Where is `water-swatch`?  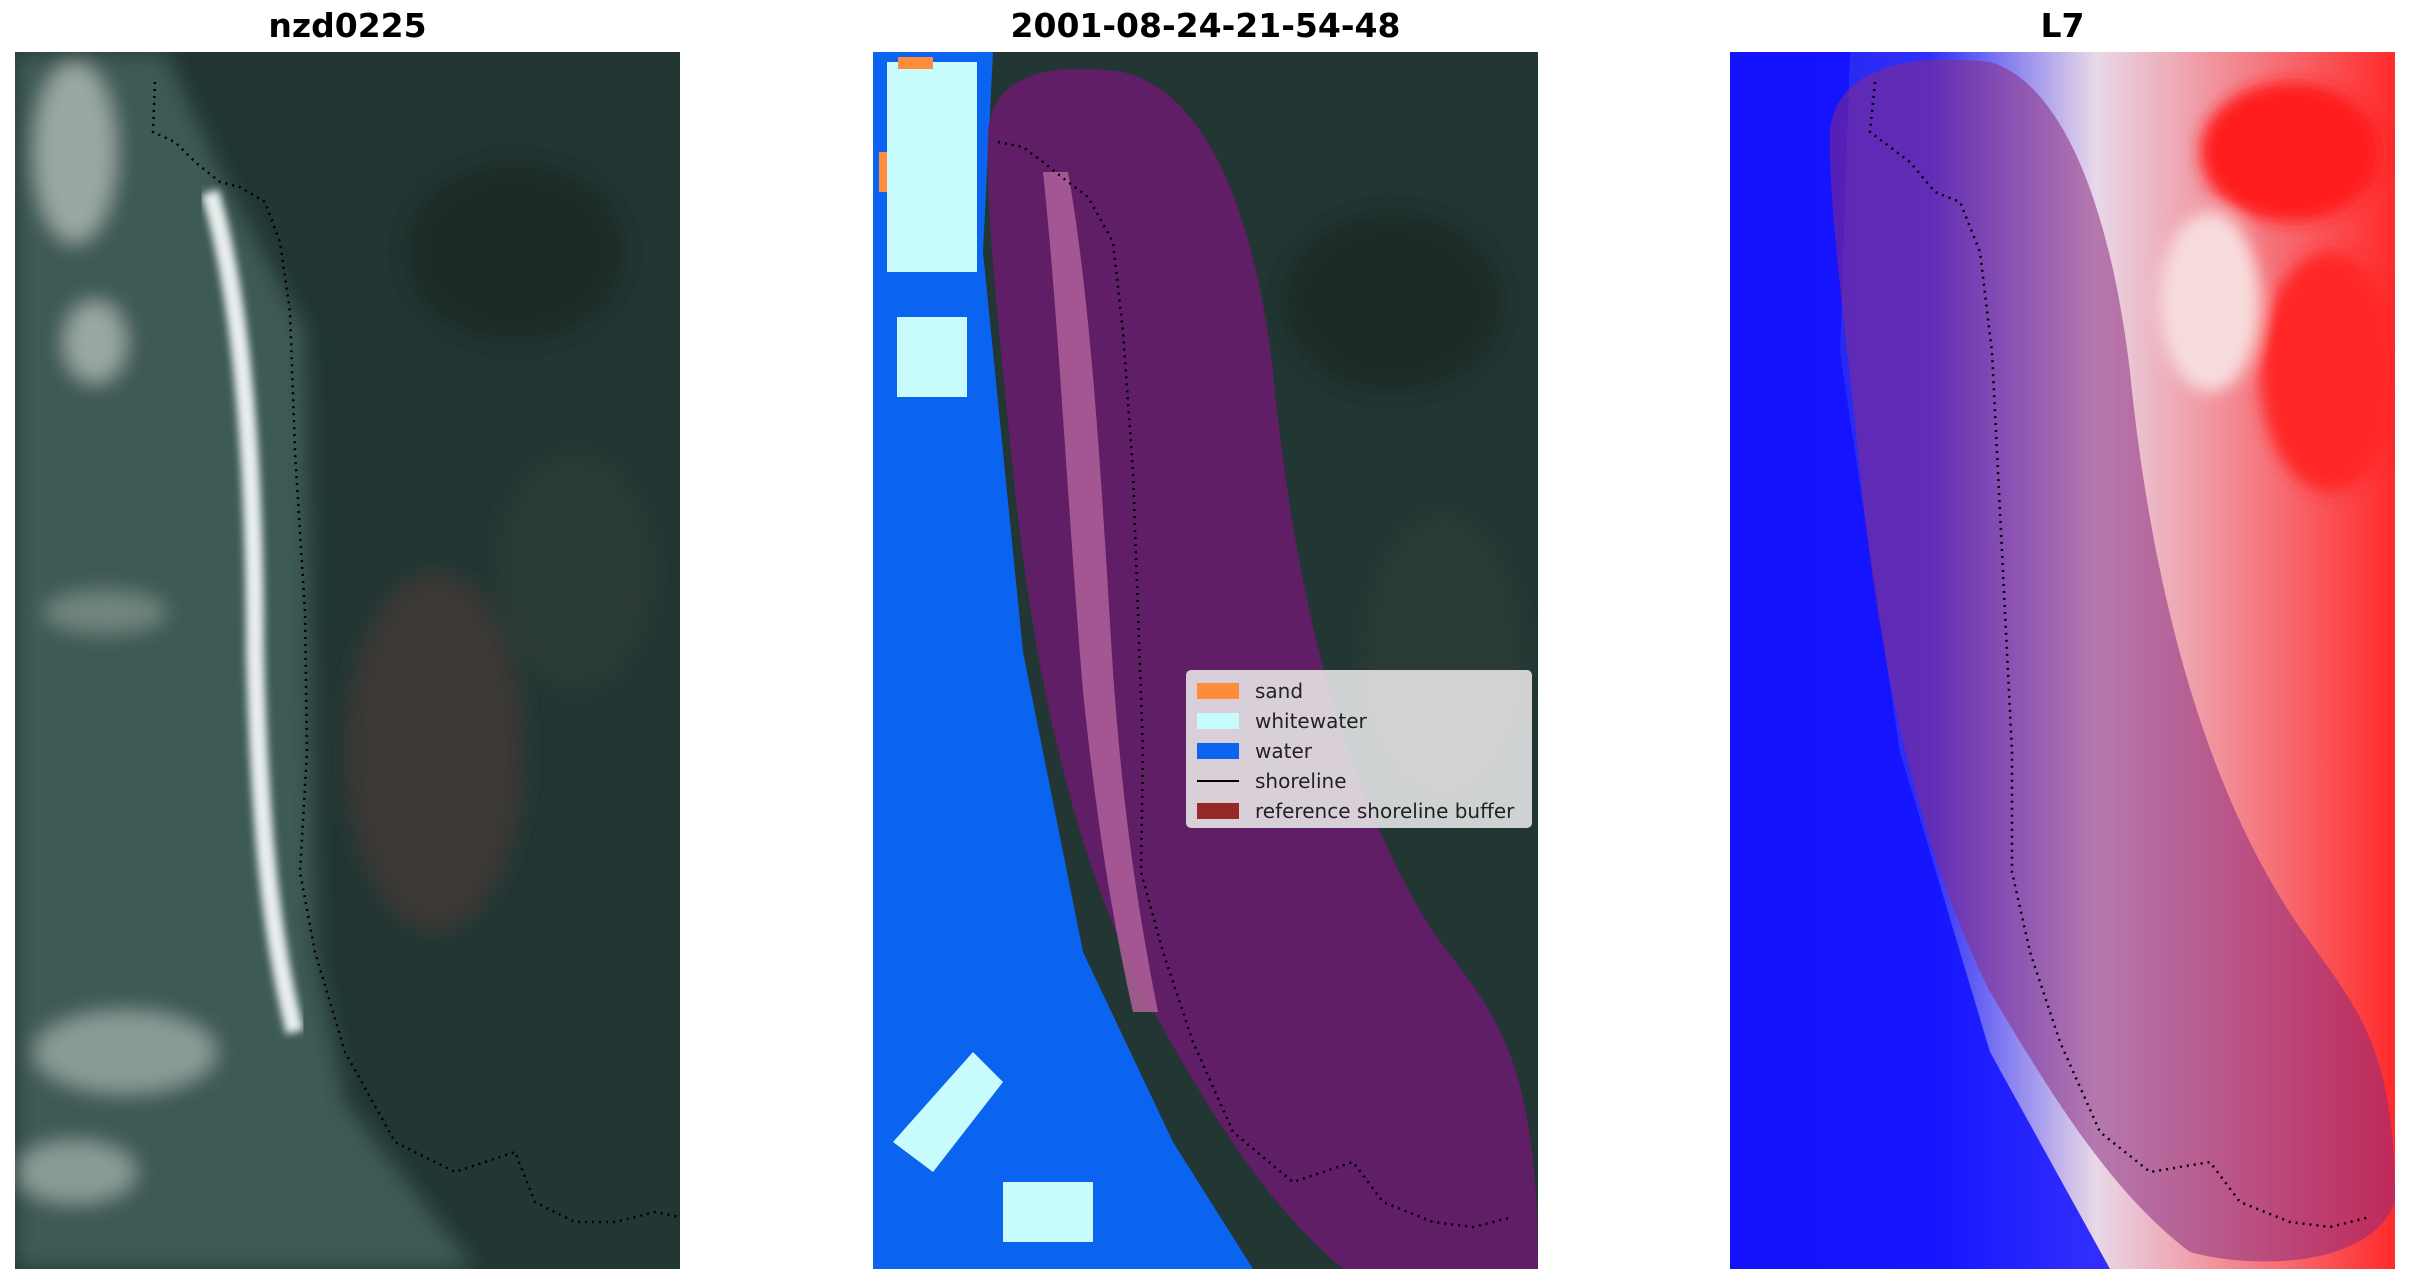
water-swatch is located at coordinates (1218, 751).